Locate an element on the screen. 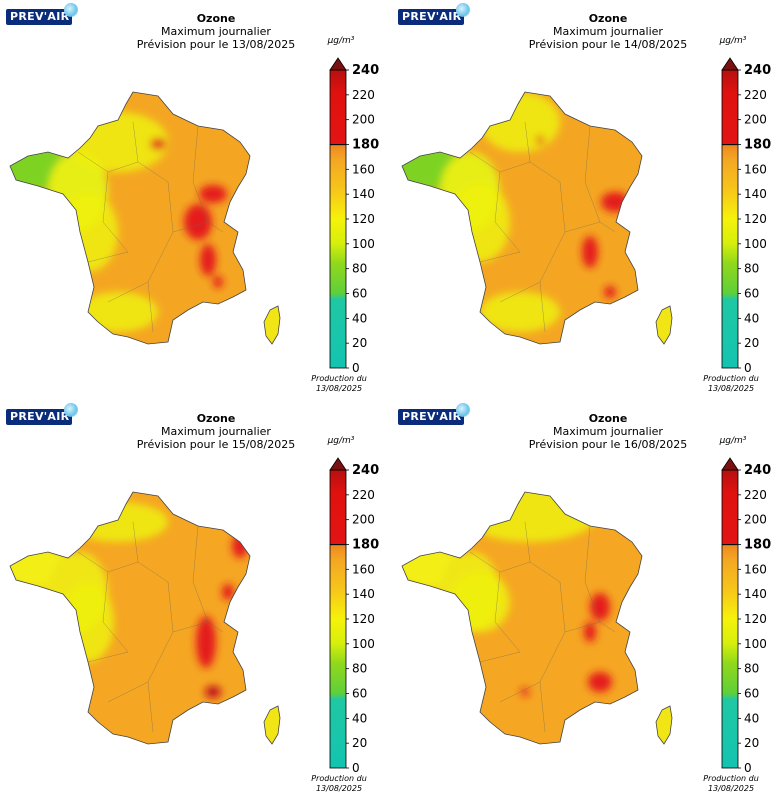 The width and height of the screenshot is (784, 800). prevair-logo: PREV'AIR is located at coordinates (434, 14).